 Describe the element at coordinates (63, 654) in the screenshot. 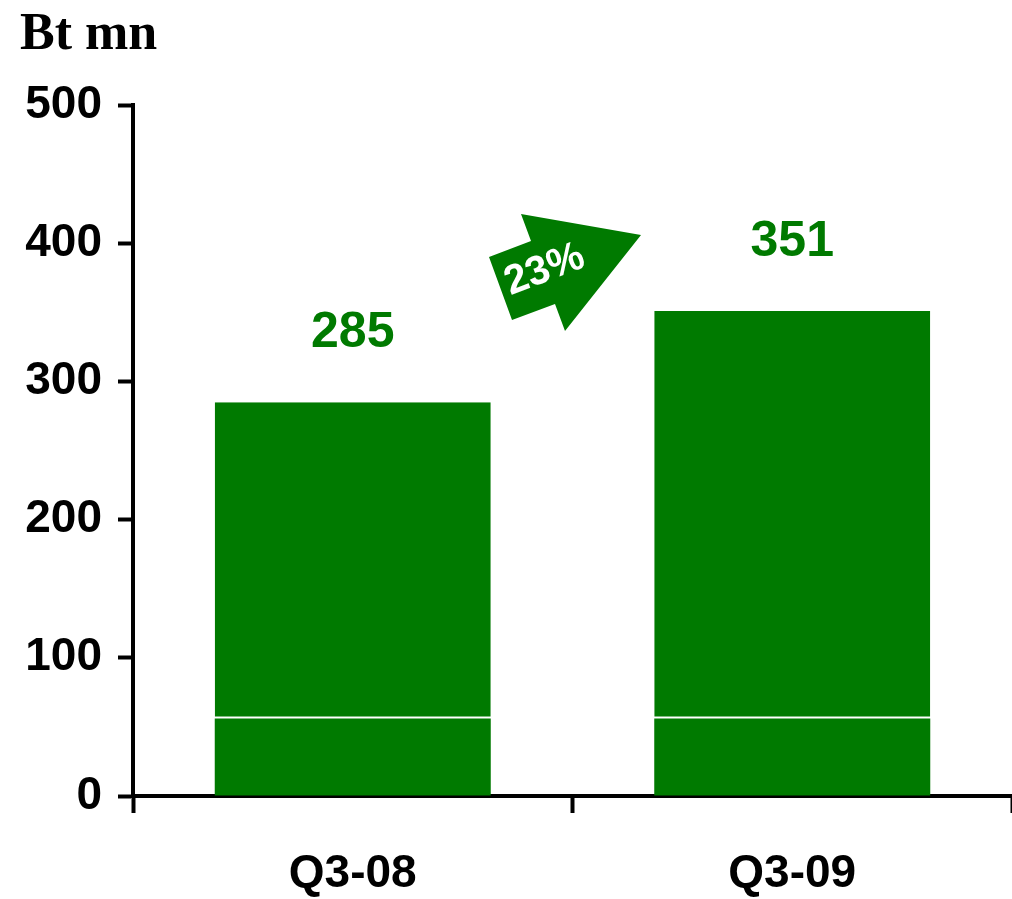

I see `y-tick-label: 100` at that location.